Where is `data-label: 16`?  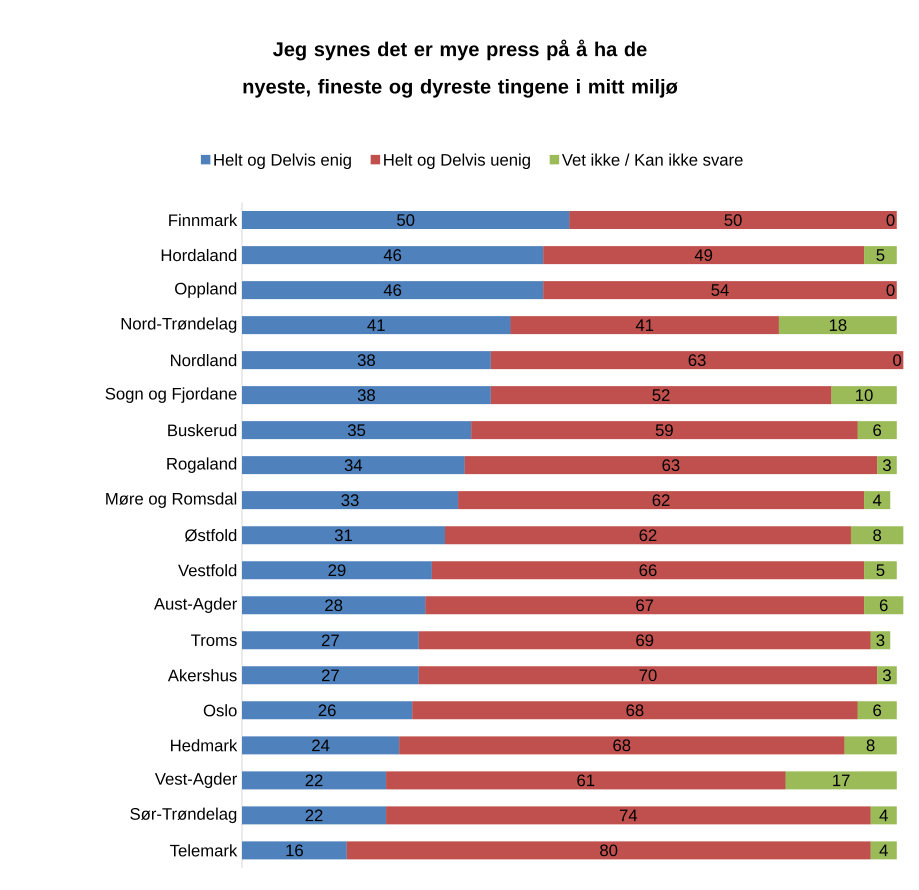 data-label: 16 is located at coordinates (294, 850).